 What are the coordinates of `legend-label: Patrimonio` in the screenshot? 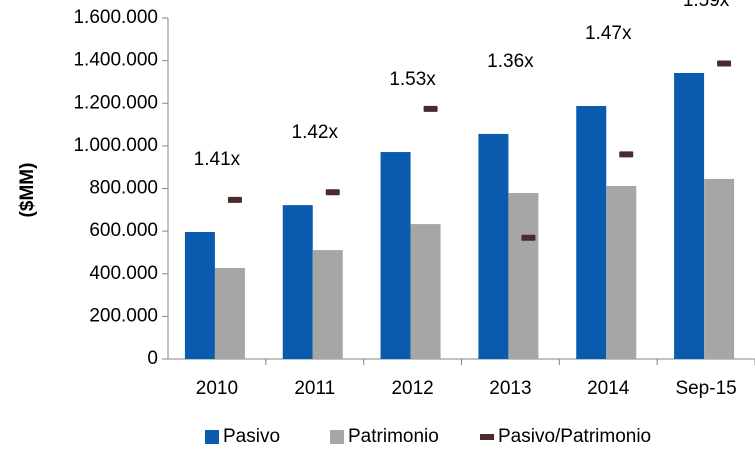 It's located at (393, 436).